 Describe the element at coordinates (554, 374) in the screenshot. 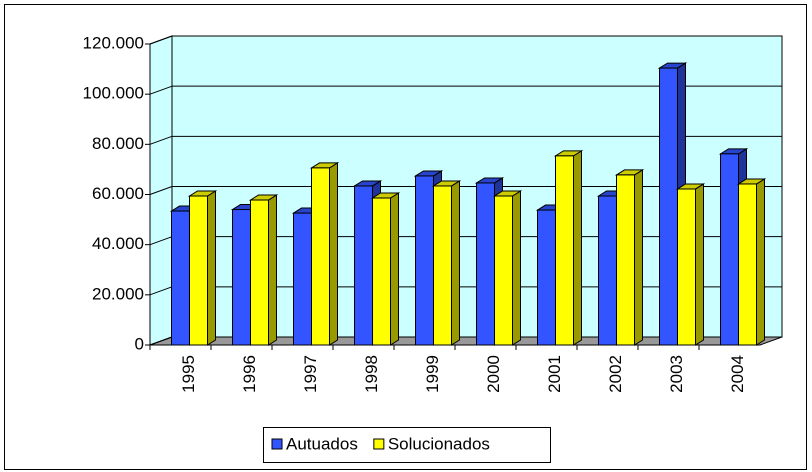

I see `x-tick-label: 2001` at that location.